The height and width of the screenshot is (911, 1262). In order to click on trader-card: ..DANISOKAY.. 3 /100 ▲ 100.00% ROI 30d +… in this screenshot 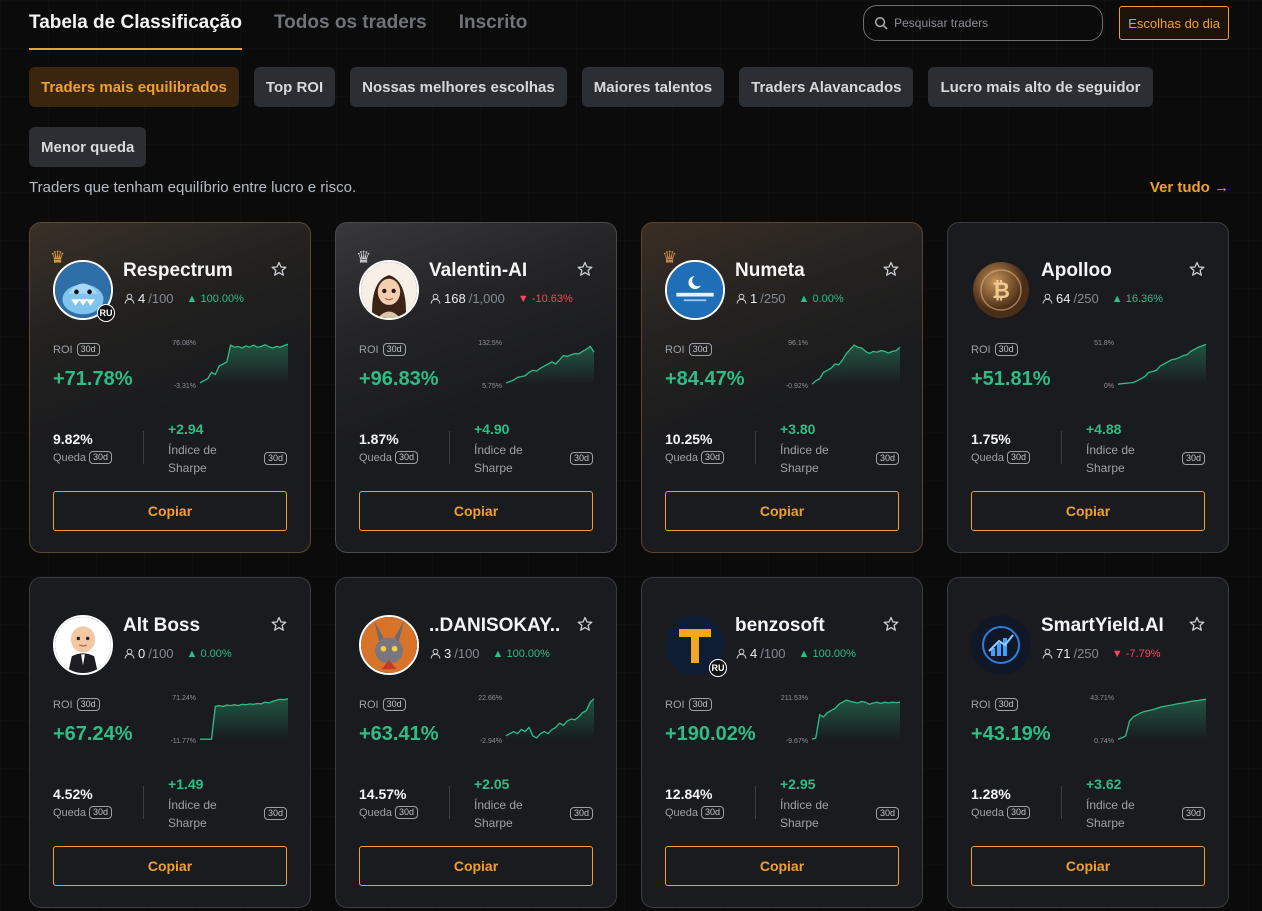, I will do `click(476, 742)`.